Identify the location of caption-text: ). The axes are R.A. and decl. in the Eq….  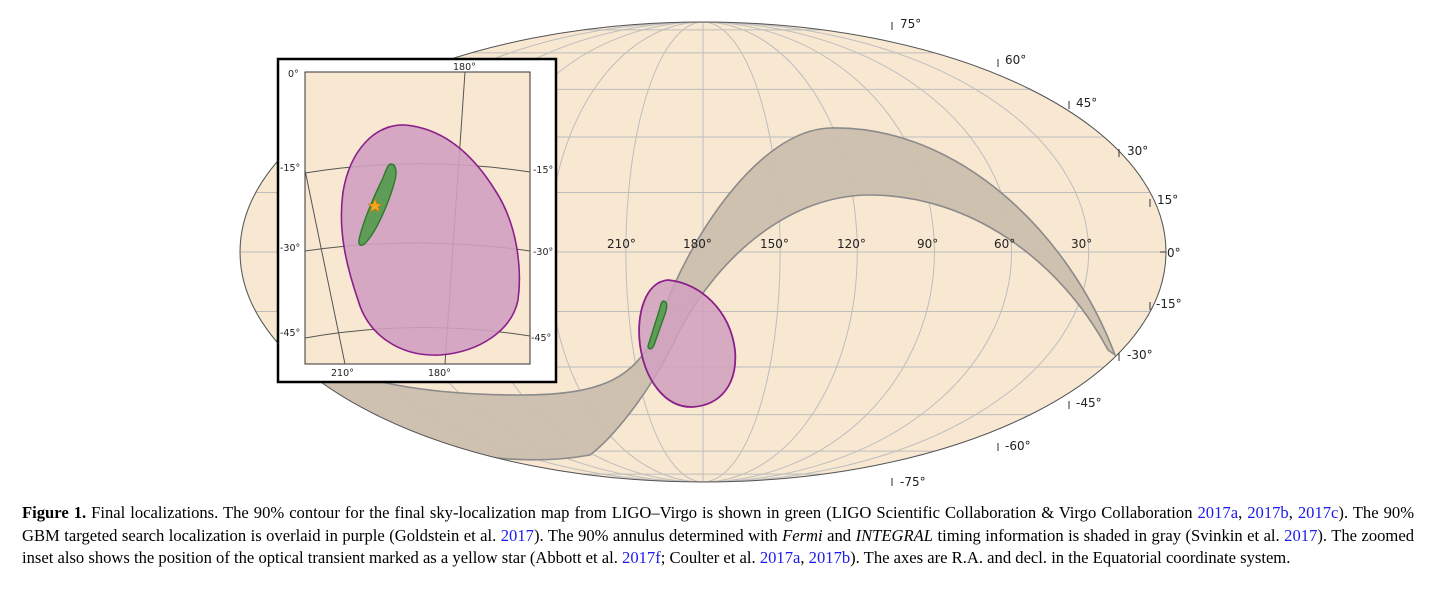
(1070, 557).